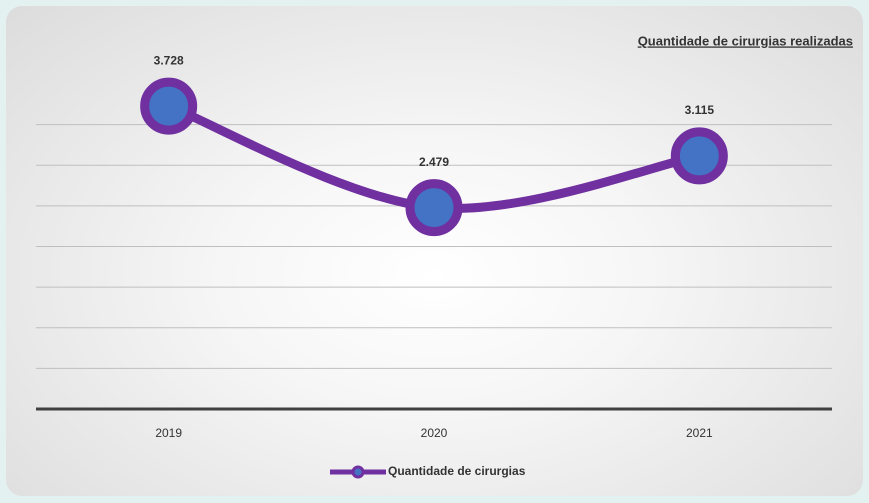 The height and width of the screenshot is (503, 869). I want to click on x-tick-label: 2019, so click(168, 433).